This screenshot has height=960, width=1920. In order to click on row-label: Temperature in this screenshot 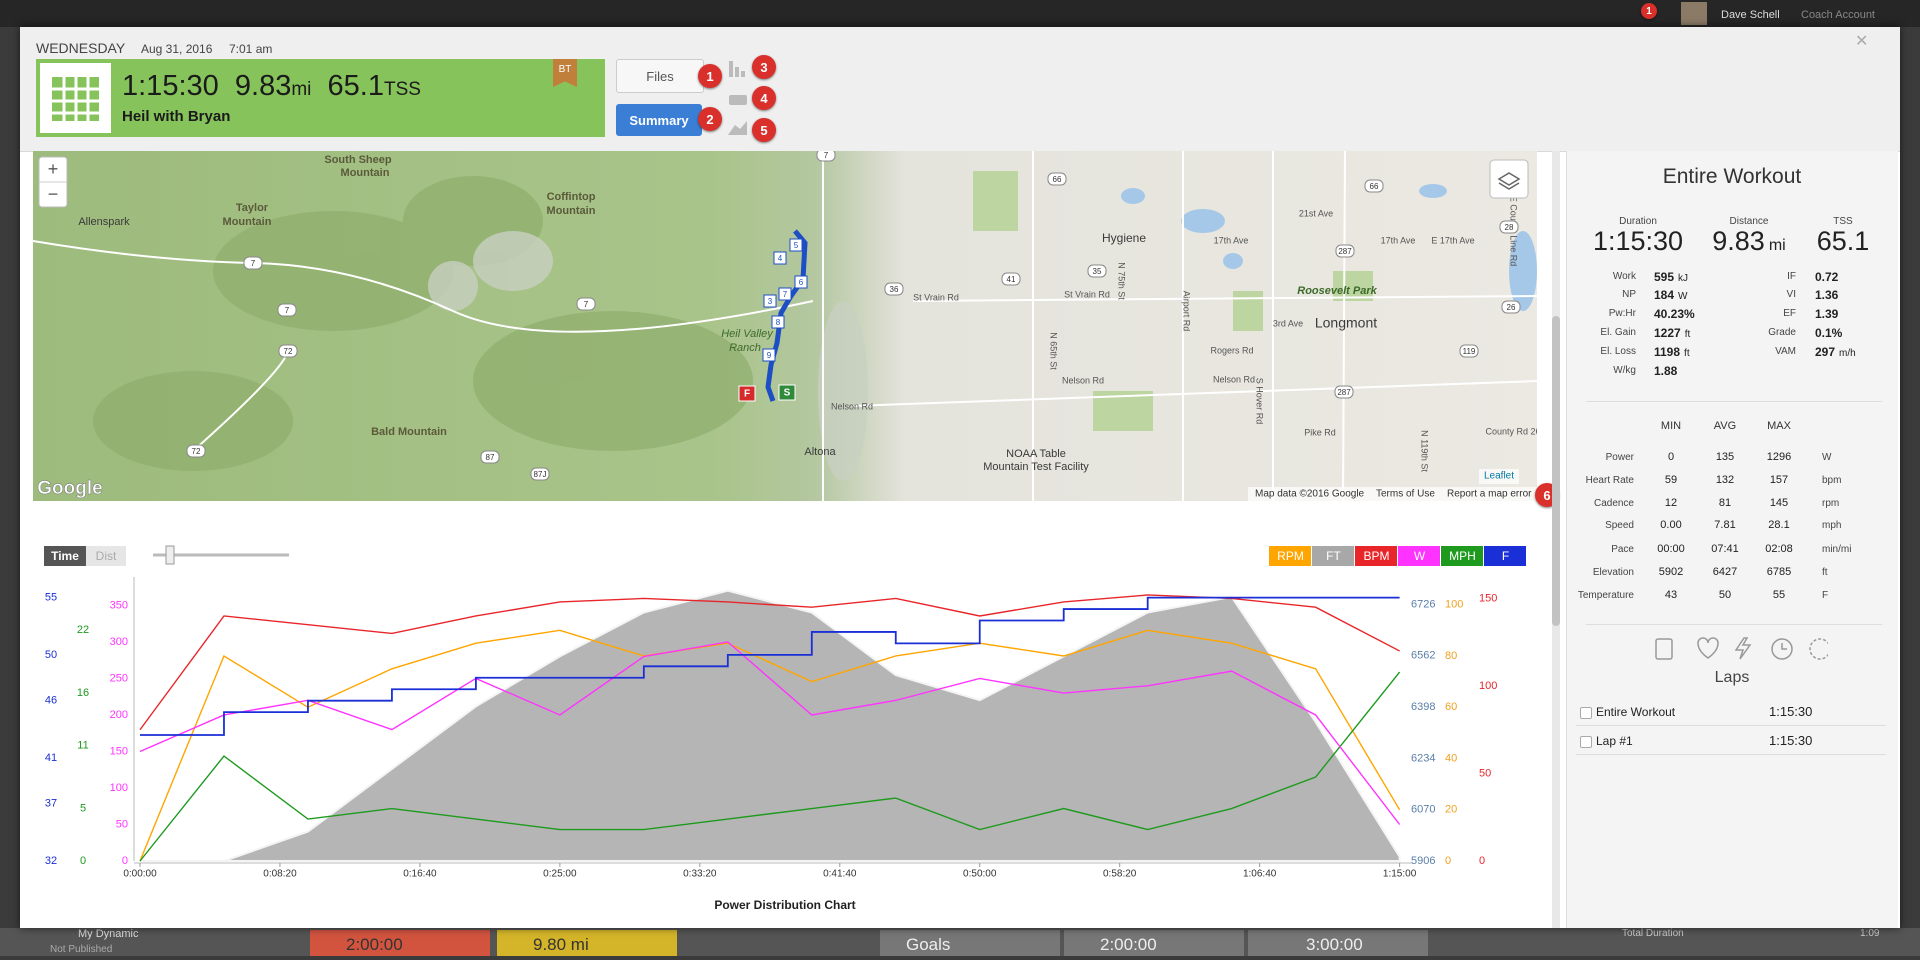, I will do `click(1605, 595)`.